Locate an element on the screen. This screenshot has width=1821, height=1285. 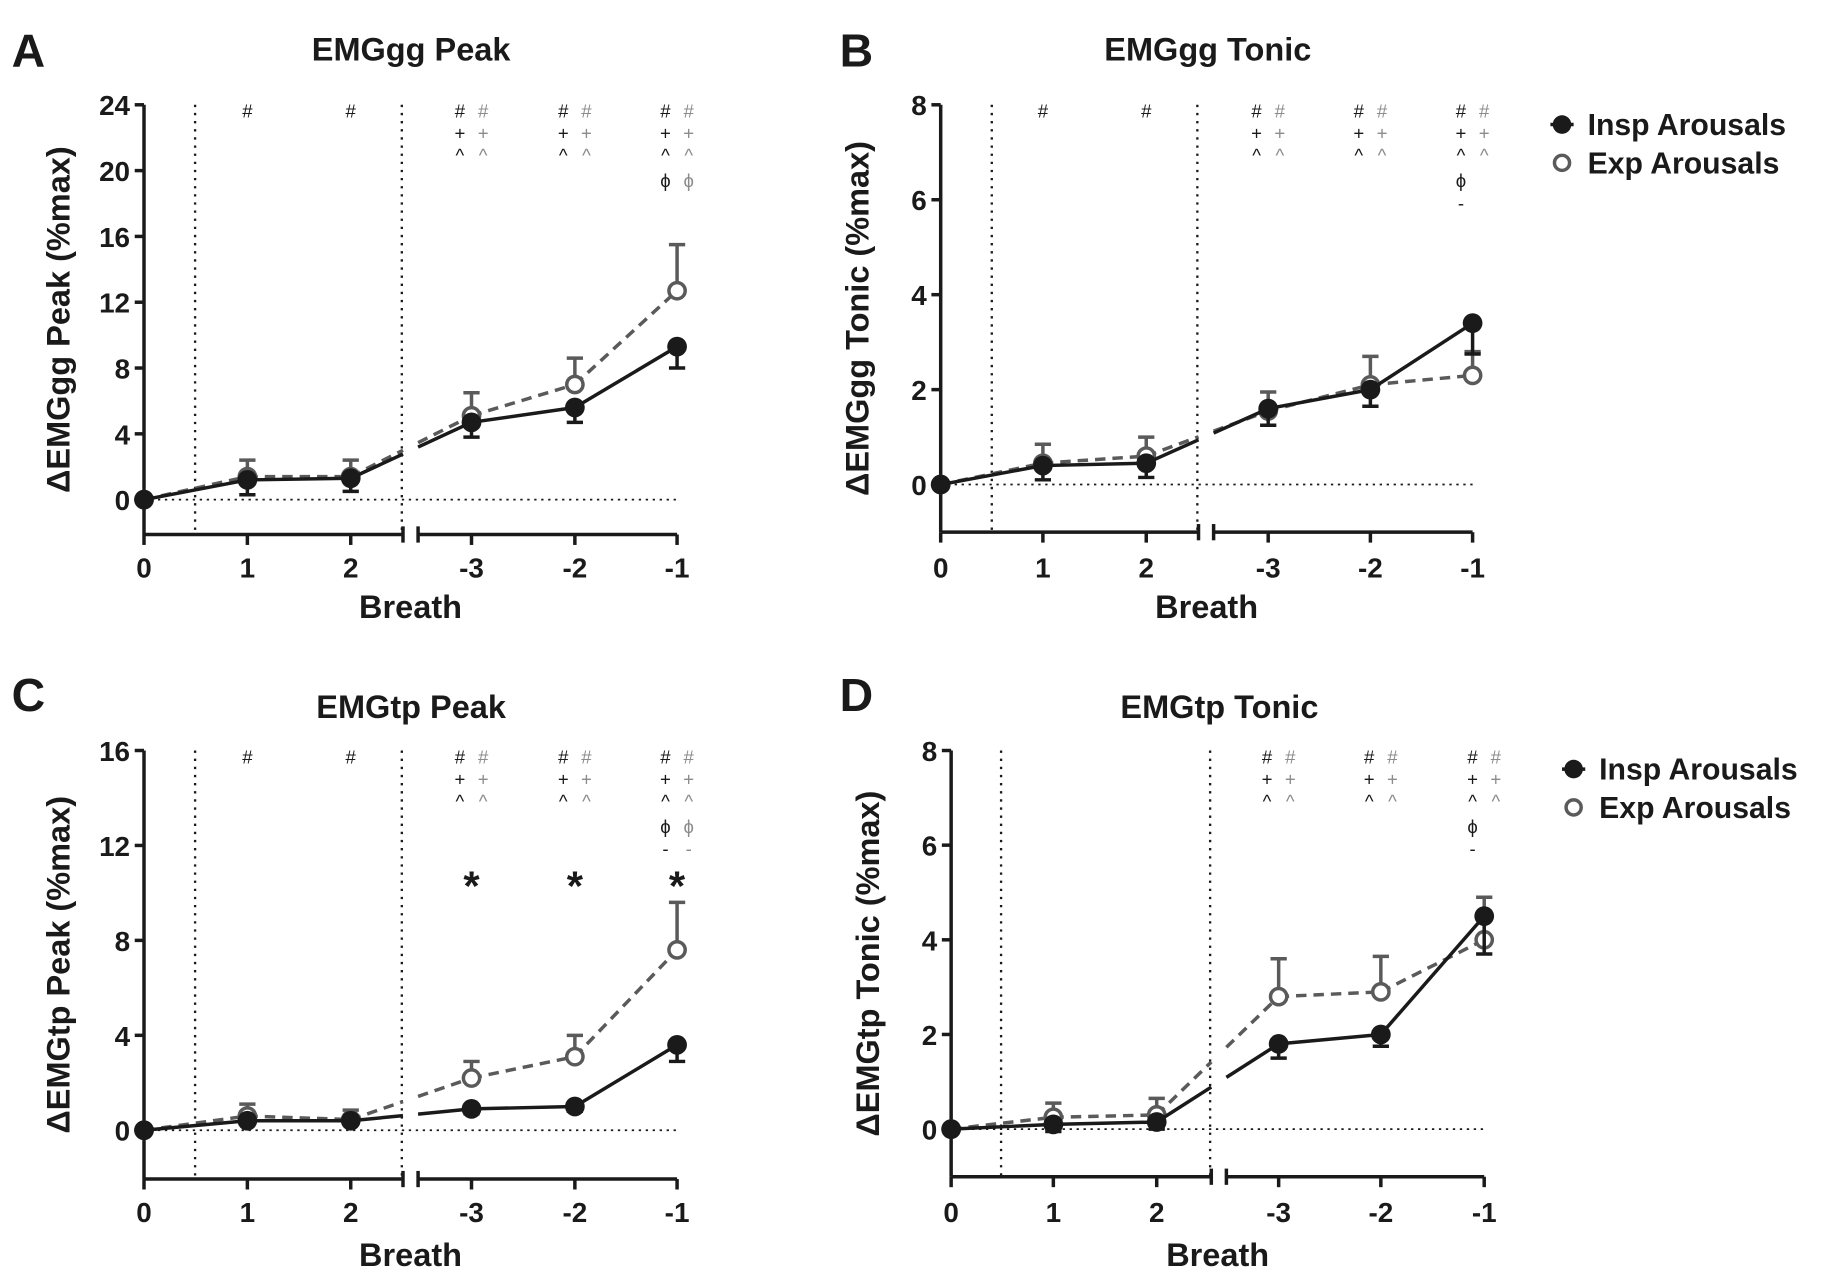
y-tick-label: 6 is located at coordinates (919, 200).